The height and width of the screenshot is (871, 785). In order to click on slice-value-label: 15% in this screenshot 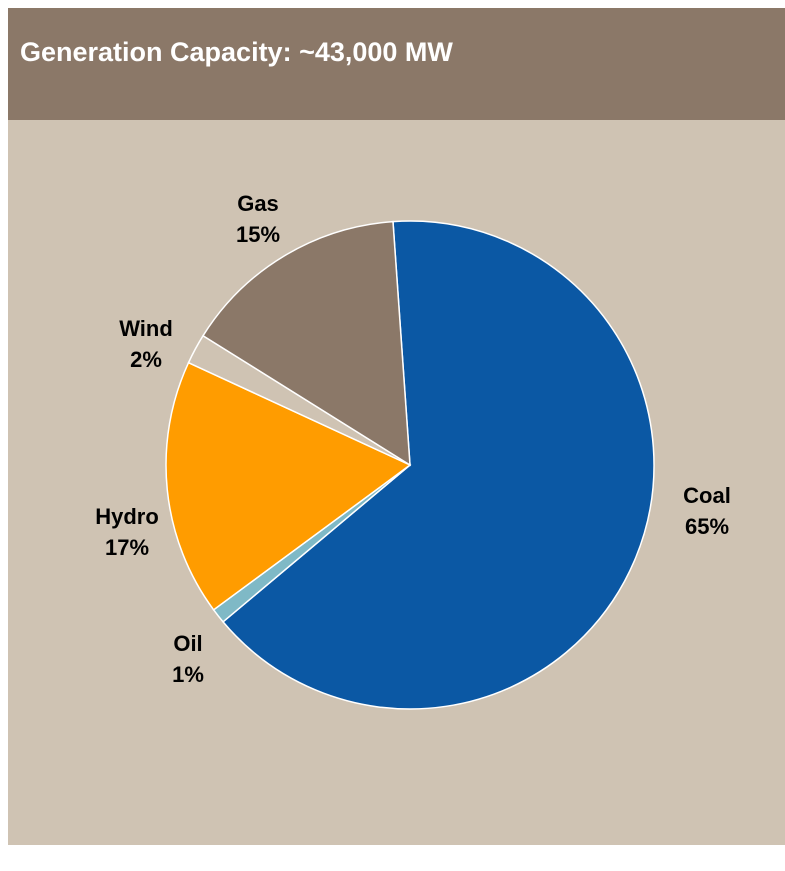, I will do `click(258, 234)`.